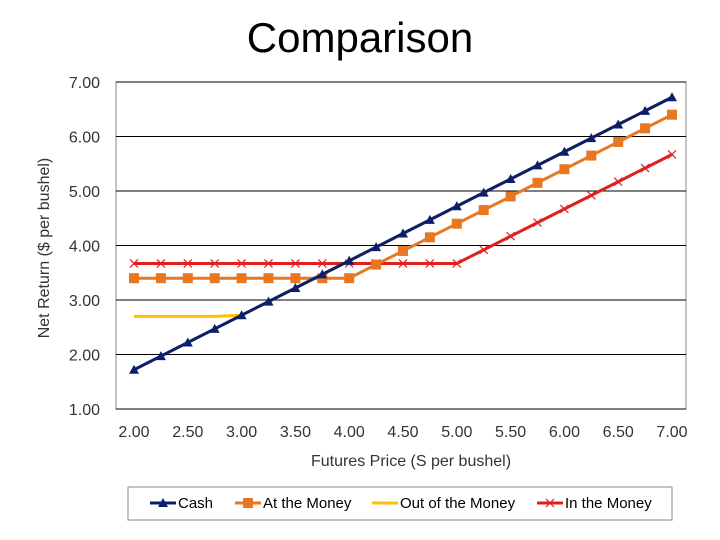  Describe the element at coordinates (84, 138) in the screenshot. I see `y-tick-label: 6.00` at that location.